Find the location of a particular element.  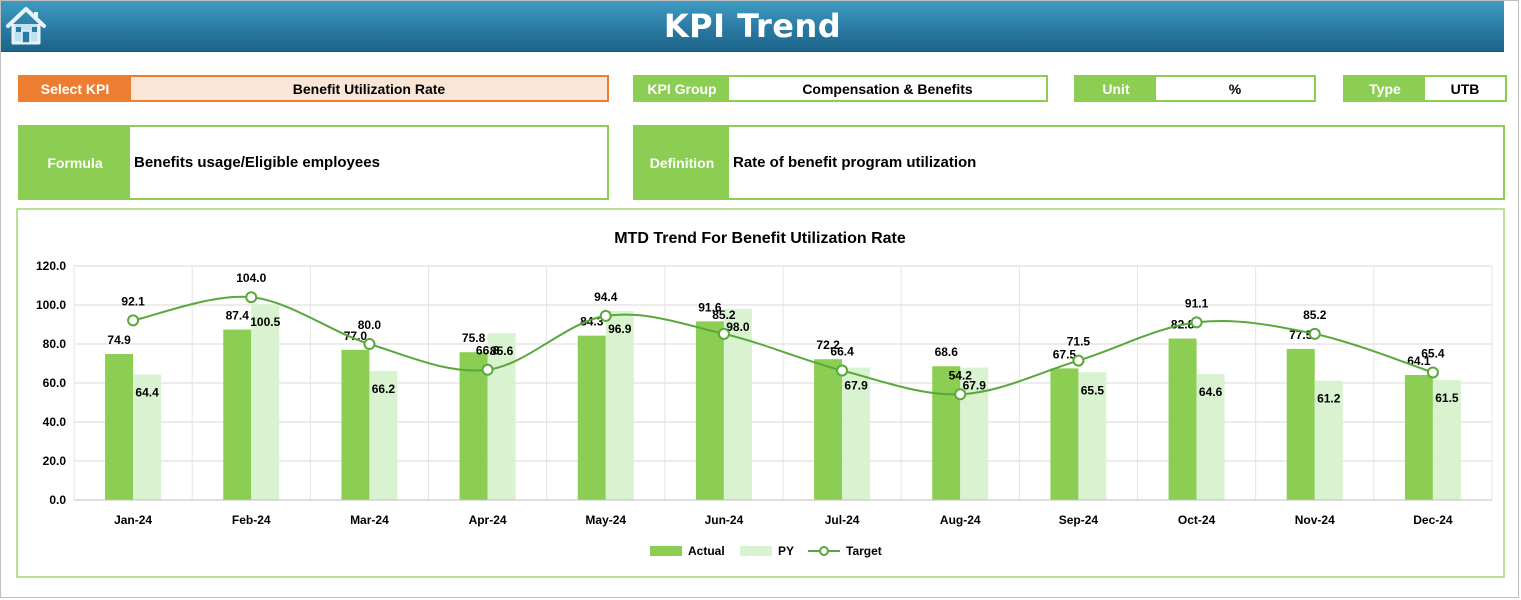

x-tick-label: Dec-24 is located at coordinates (1433, 520).